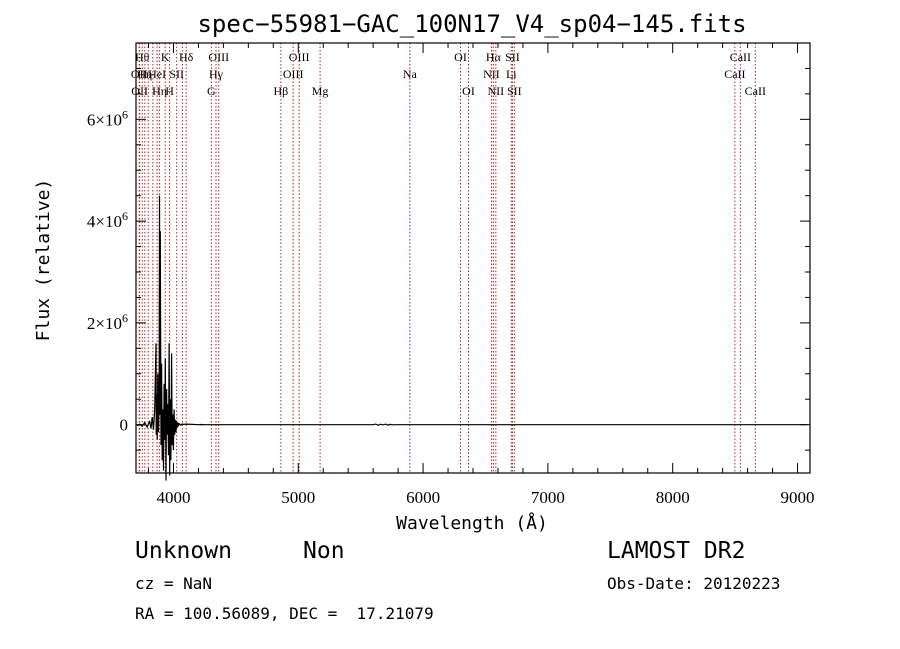 The width and height of the screenshot is (900, 649). I want to click on ra-dec-coordinates: RA = 100.56089, DEC = 17.21079, so click(284, 613).